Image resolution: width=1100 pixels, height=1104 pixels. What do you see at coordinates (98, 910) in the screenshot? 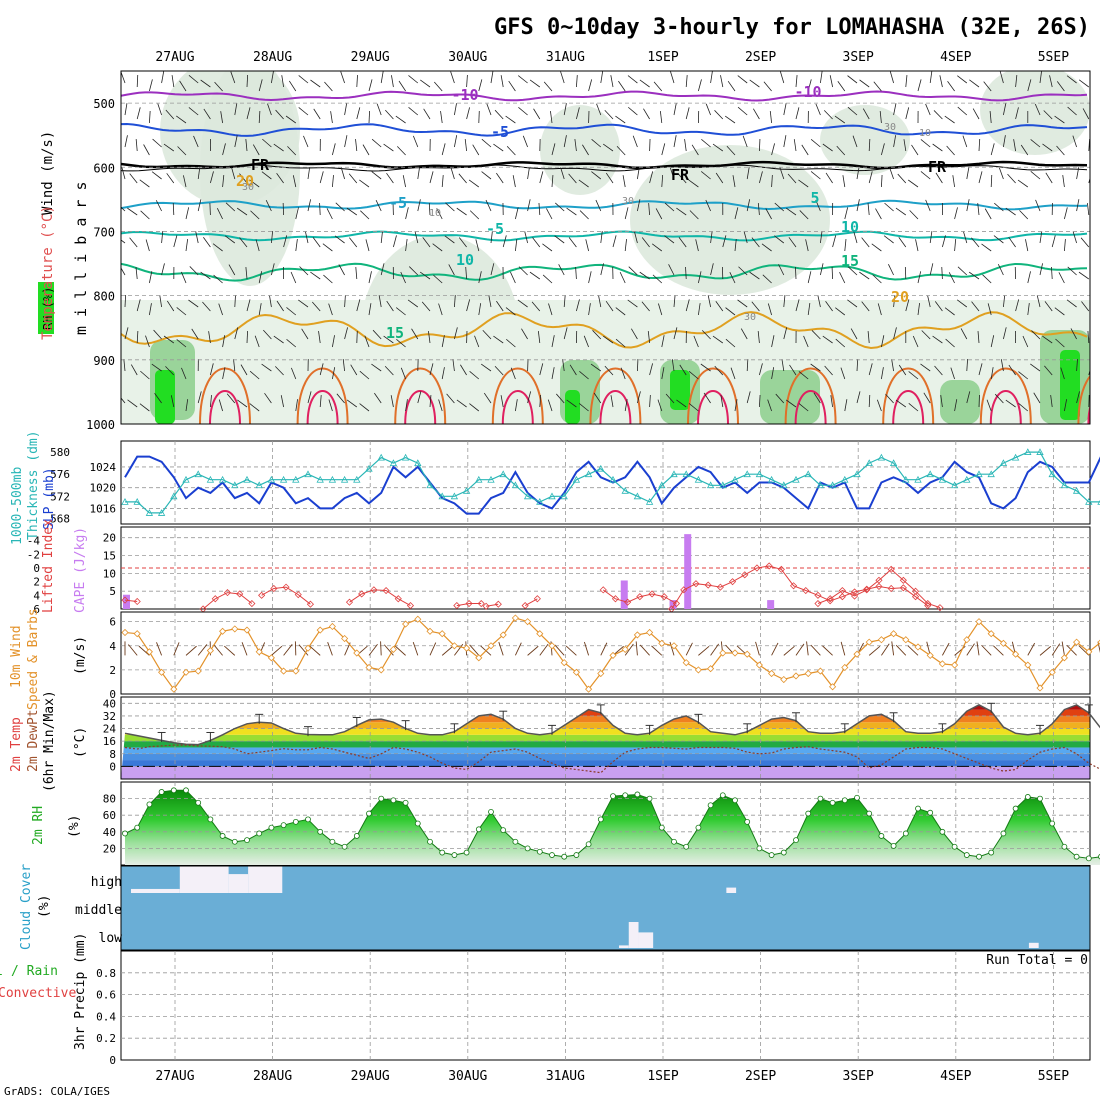
I see `cloud-middle-label: middle` at bounding box center [98, 910].